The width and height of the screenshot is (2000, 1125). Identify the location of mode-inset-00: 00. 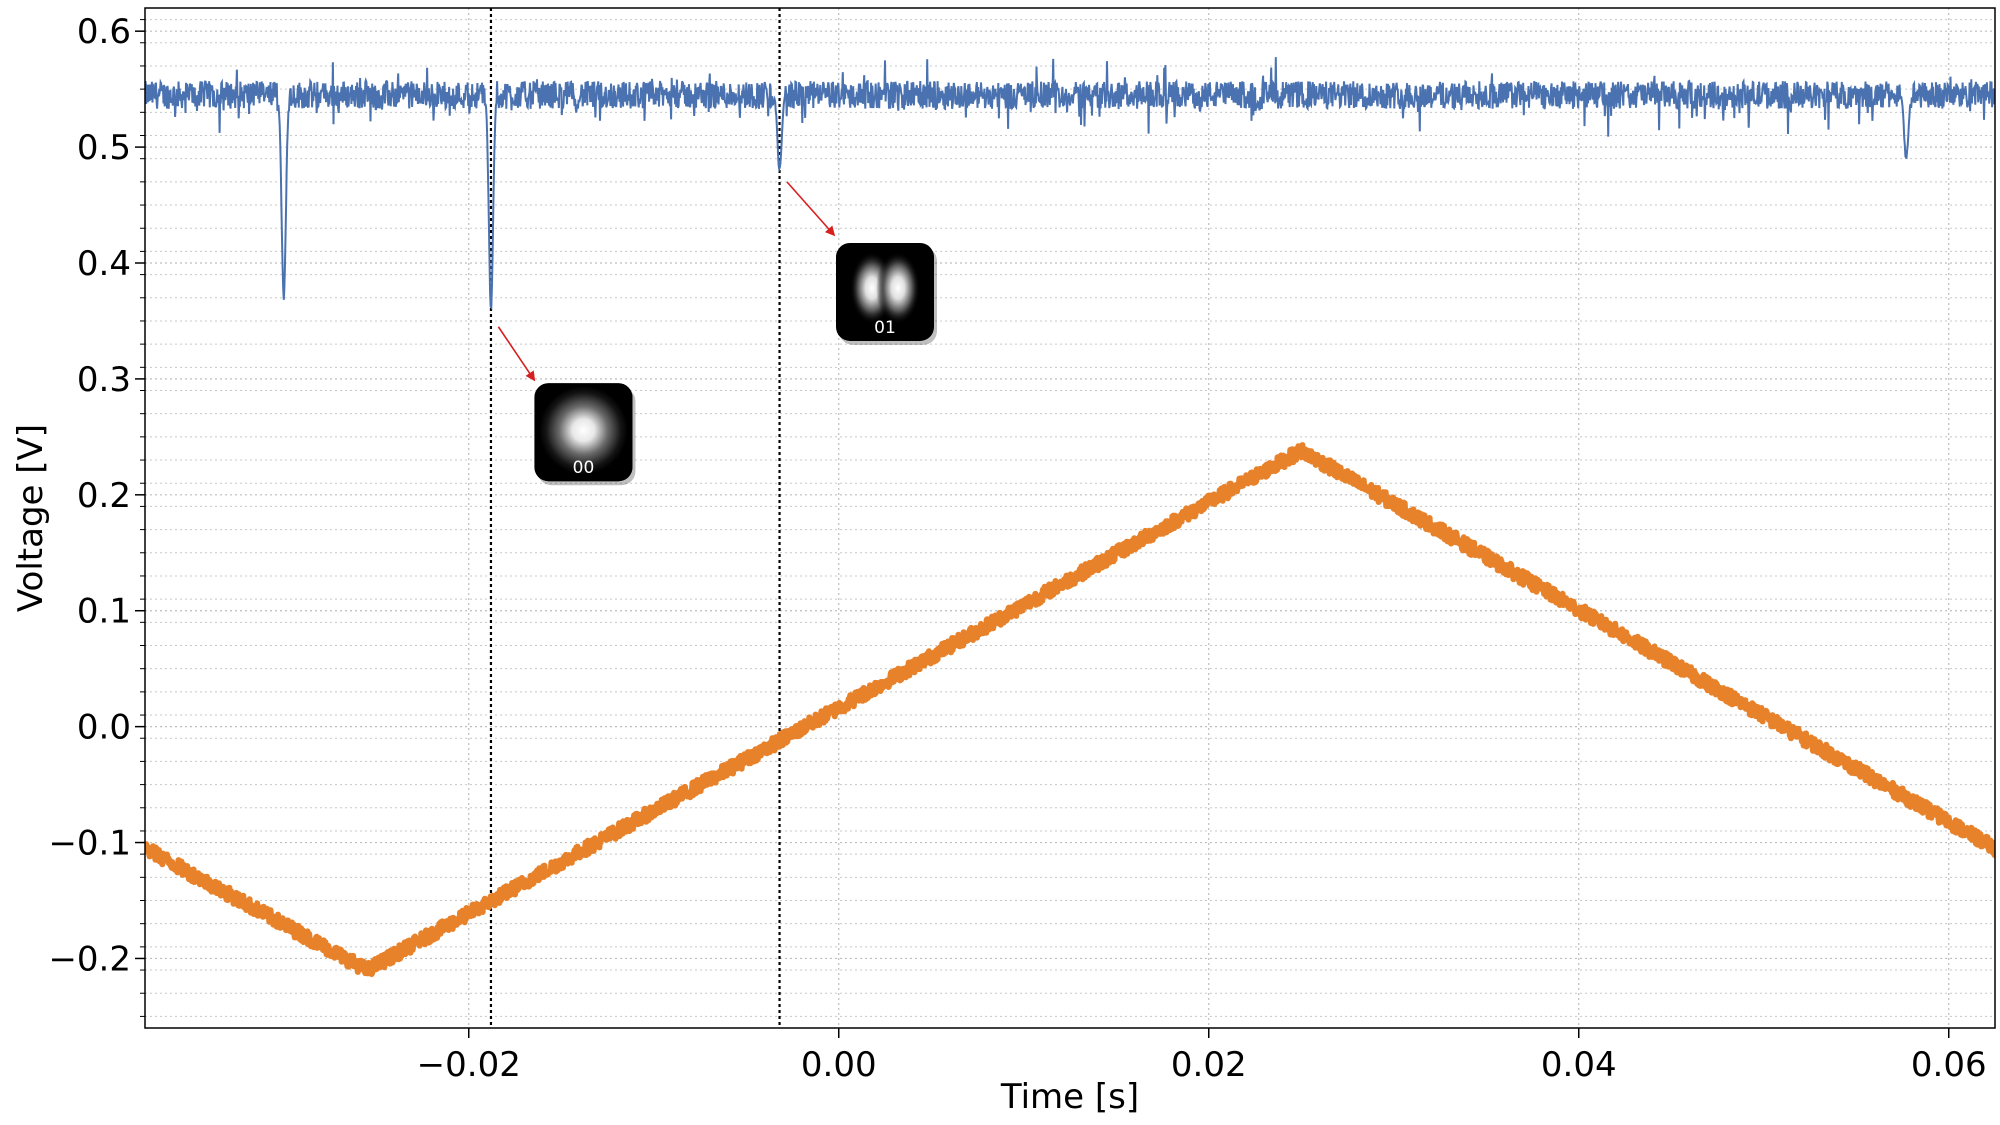
(585, 434).